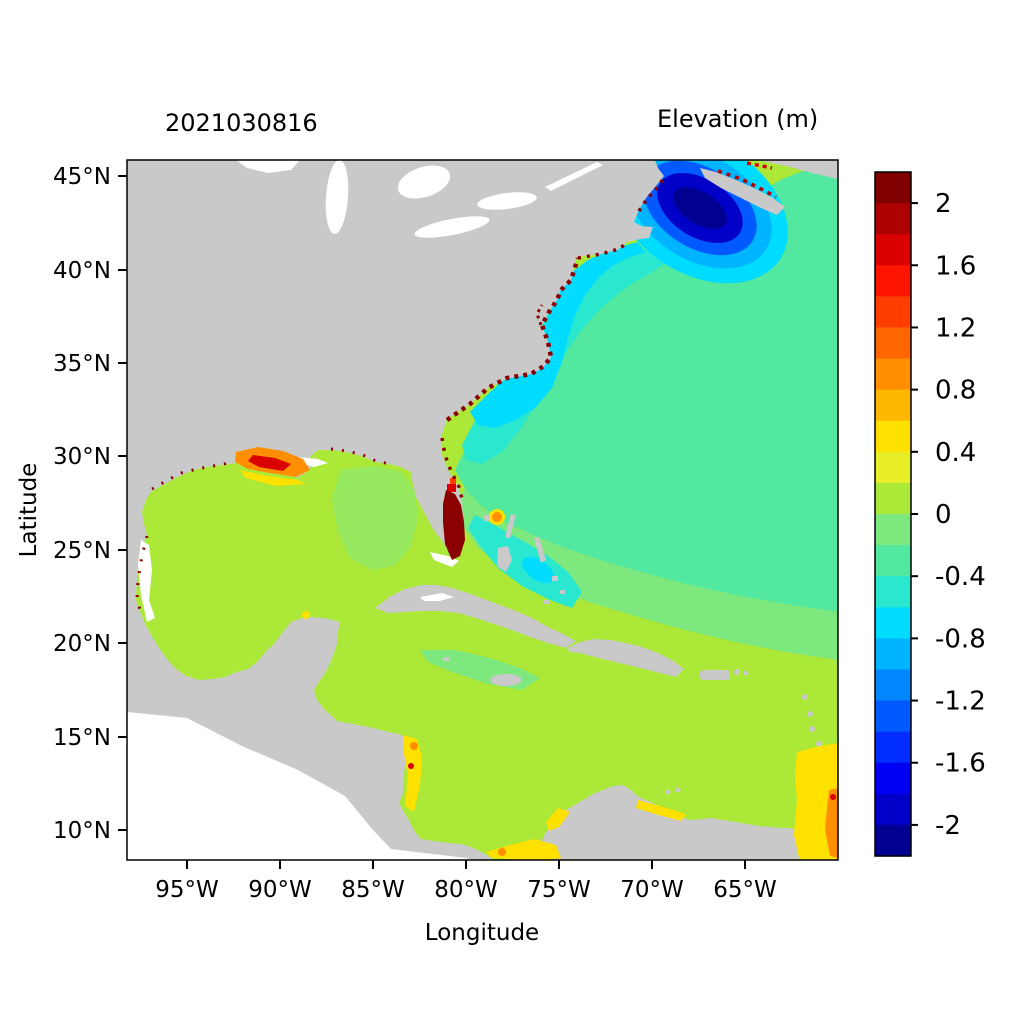 The height and width of the screenshot is (1024, 1024). I want to click on lake-superior-tip, so click(268, 166).